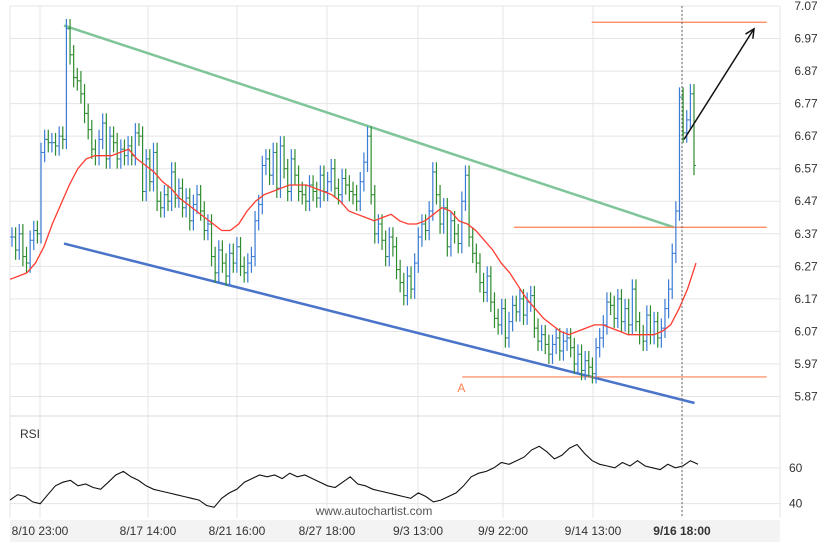 This screenshot has width=822, height=548. Describe the element at coordinates (806, 169) in the screenshot. I see `price-tick-label: 6.57` at that location.